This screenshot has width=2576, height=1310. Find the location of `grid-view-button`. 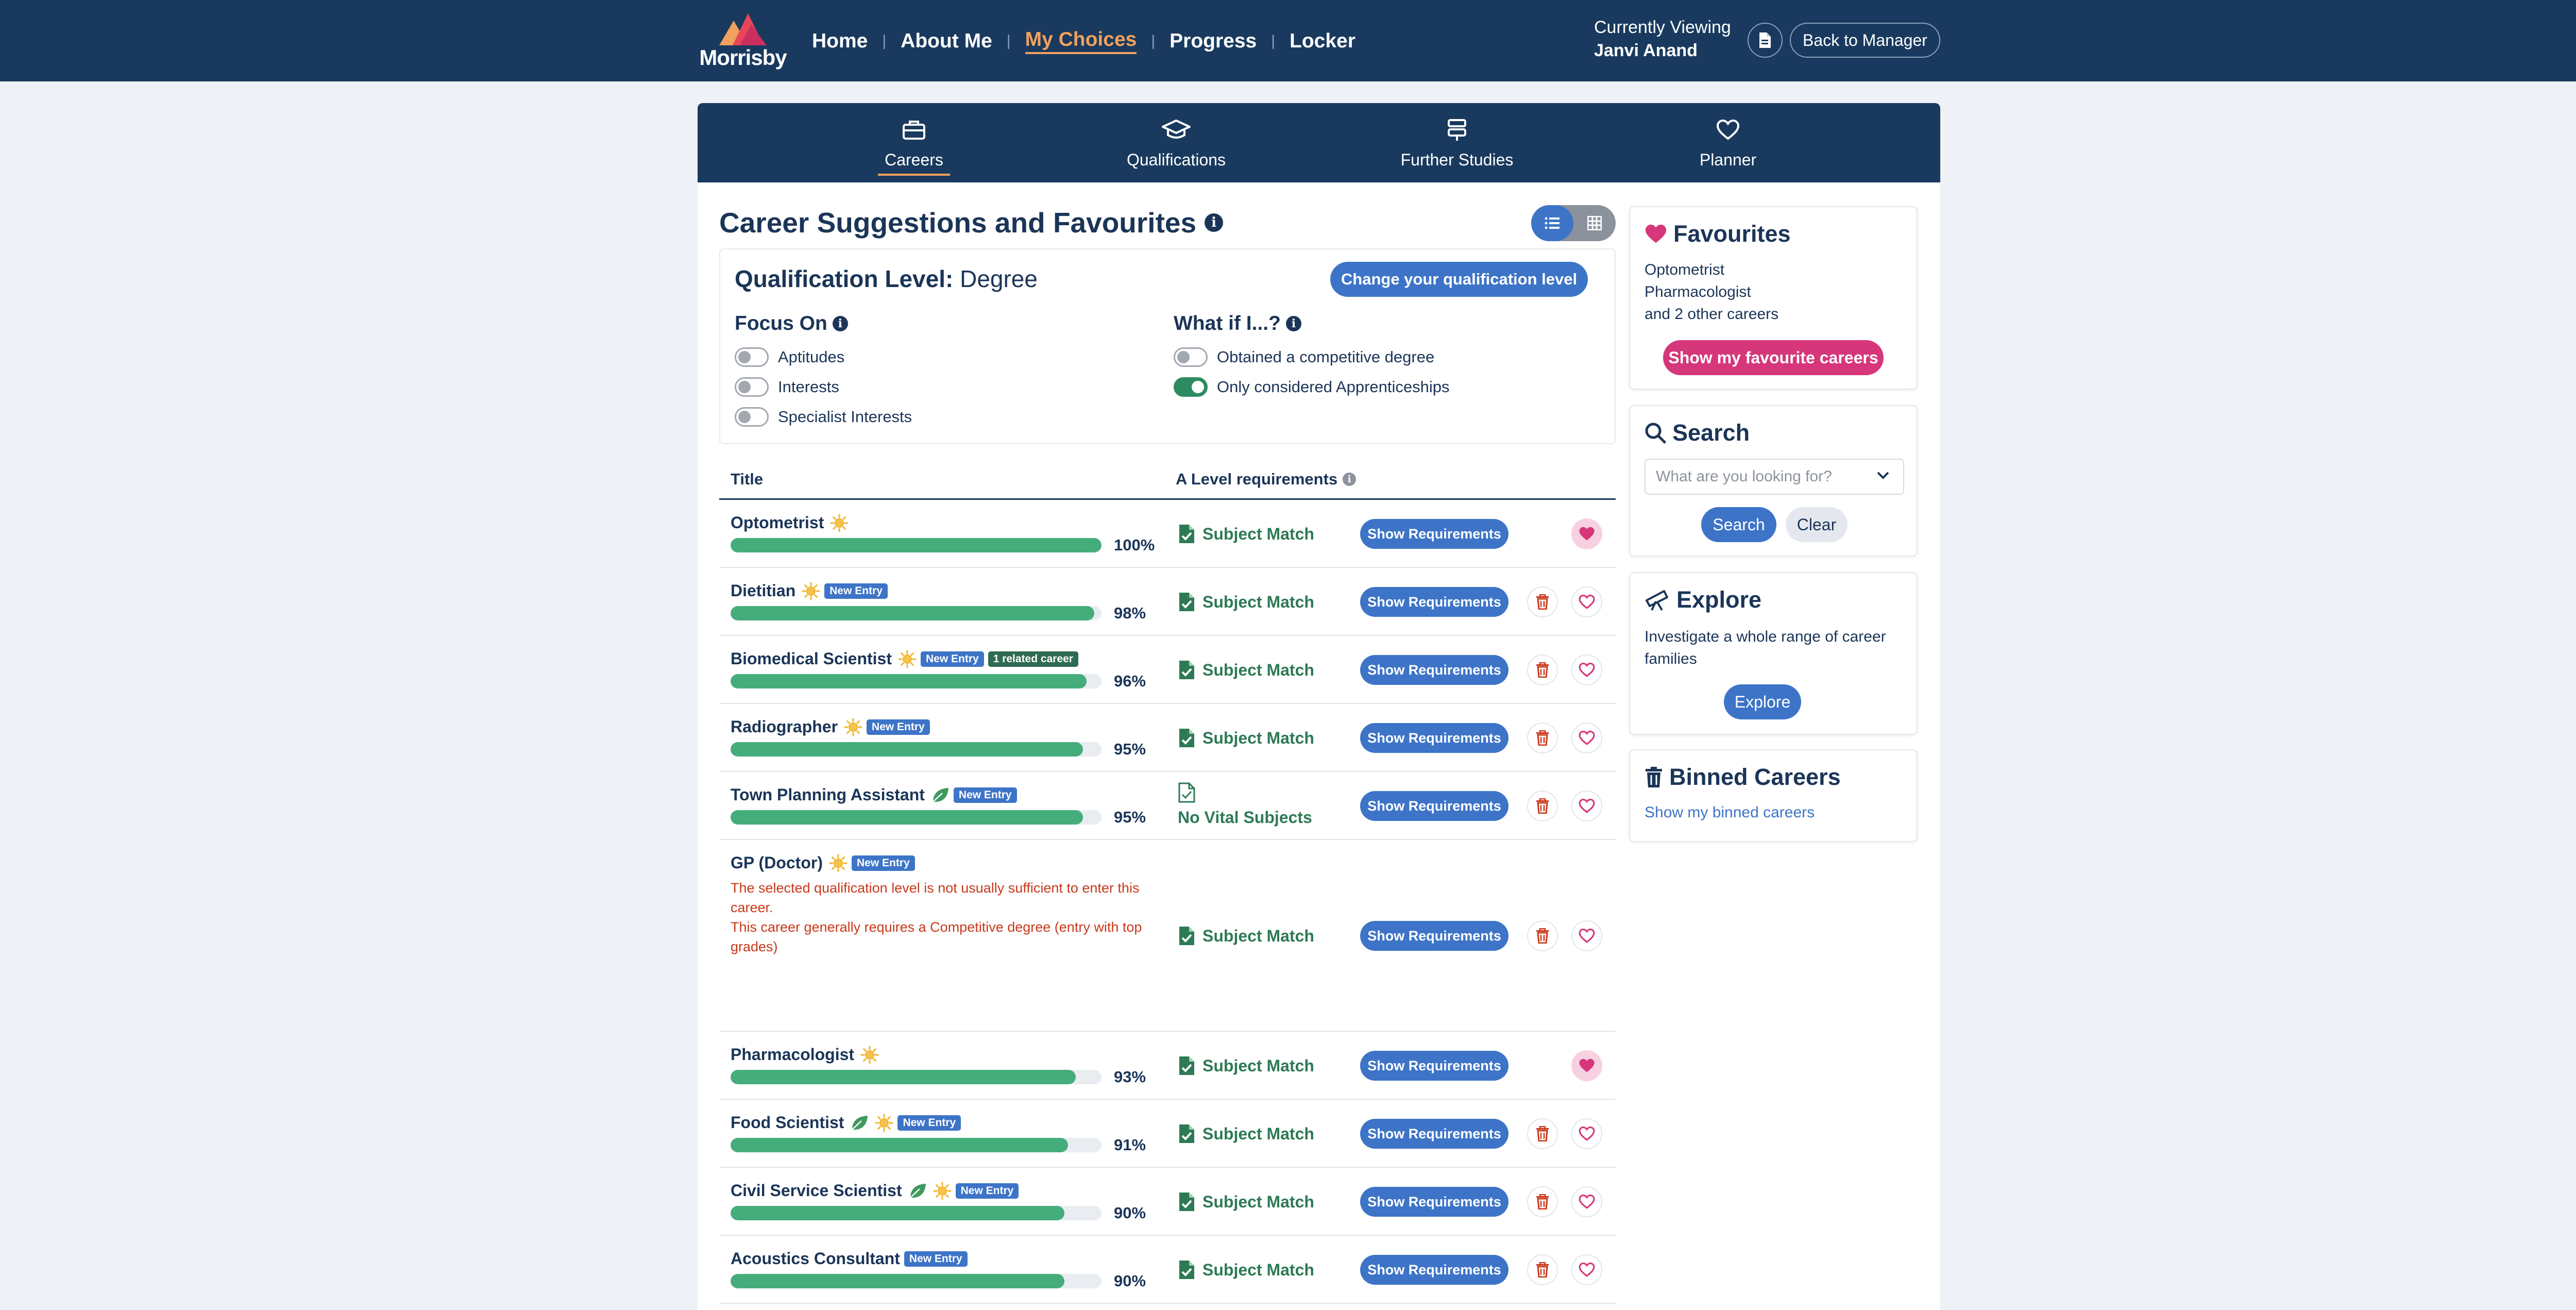

grid-view-button is located at coordinates (1594, 223).